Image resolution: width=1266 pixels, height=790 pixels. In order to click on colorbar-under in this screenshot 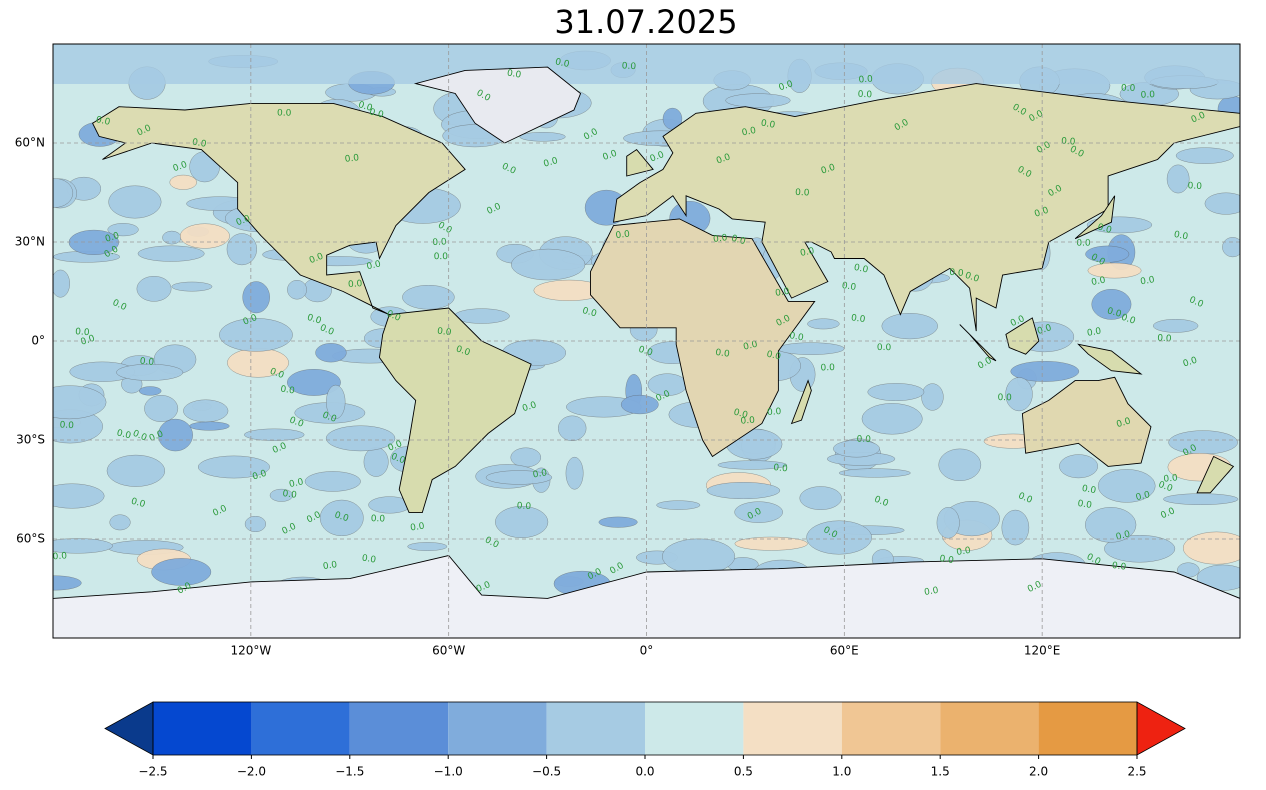, I will do `click(129, 728)`.